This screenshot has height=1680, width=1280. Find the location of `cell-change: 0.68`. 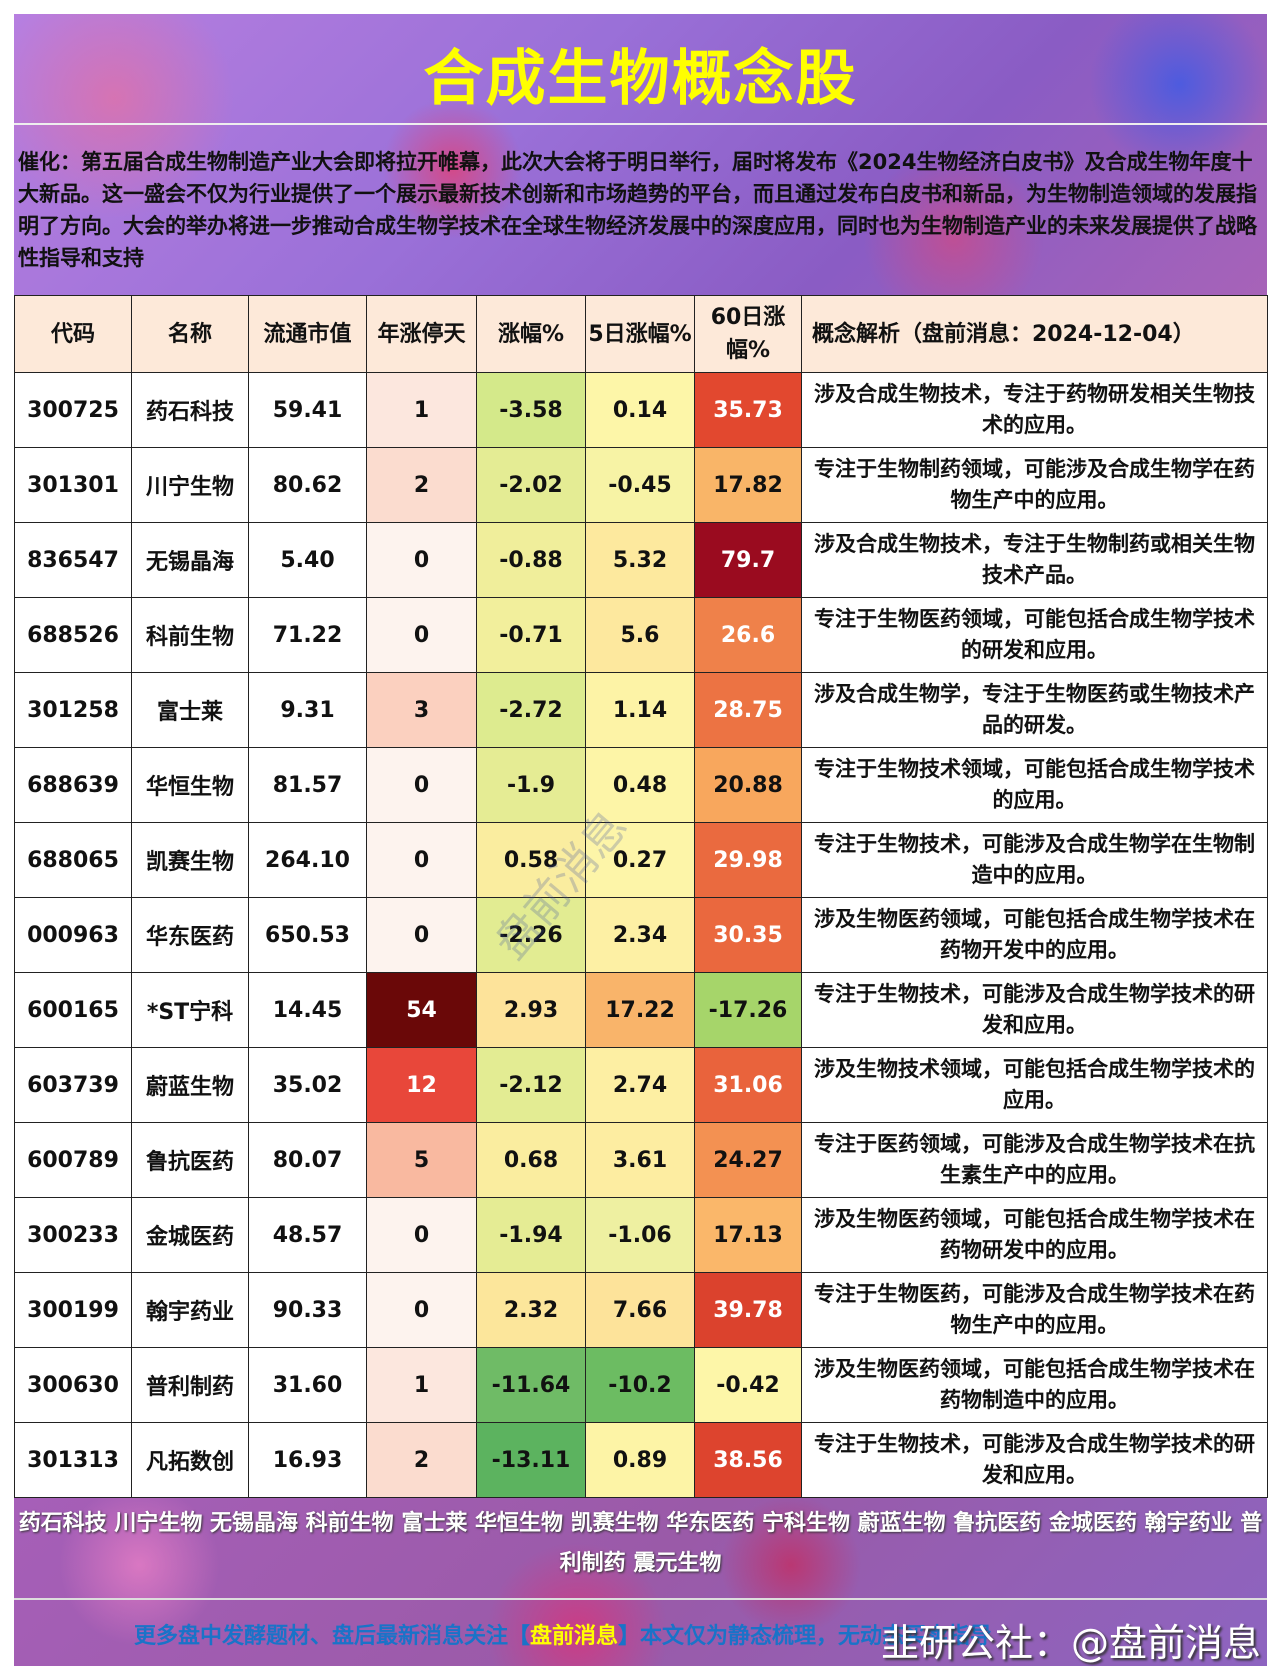

cell-change: 0.68 is located at coordinates (531, 1160).